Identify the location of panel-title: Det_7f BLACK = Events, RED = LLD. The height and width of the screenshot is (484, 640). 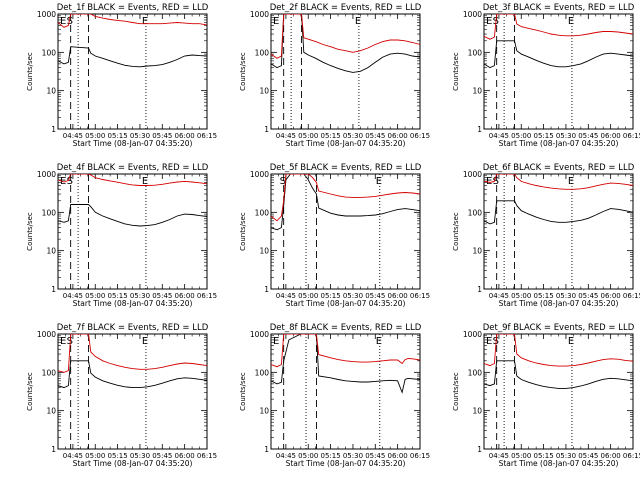
(133, 328).